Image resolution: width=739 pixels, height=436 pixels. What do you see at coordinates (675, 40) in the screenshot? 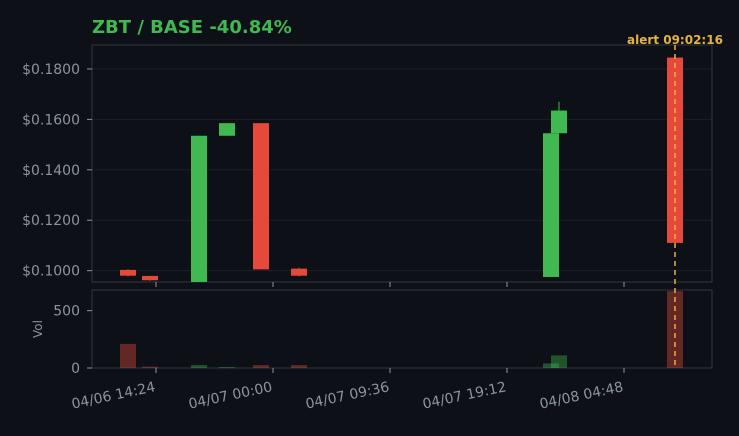
I see `alert-label: alert 09:02:16` at bounding box center [675, 40].